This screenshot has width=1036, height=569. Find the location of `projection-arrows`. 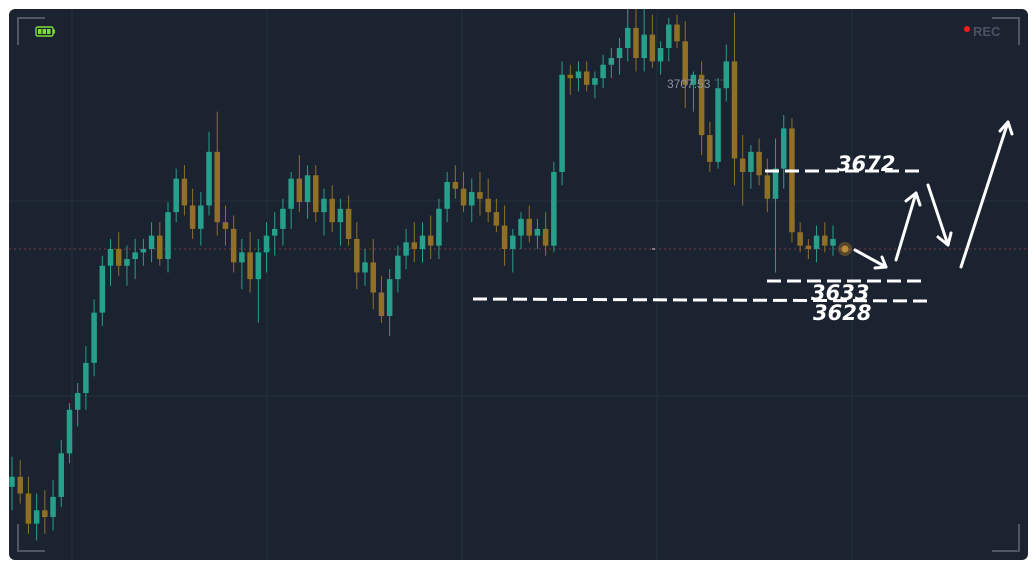

projection-arrows is located at coordinates (933, 195).